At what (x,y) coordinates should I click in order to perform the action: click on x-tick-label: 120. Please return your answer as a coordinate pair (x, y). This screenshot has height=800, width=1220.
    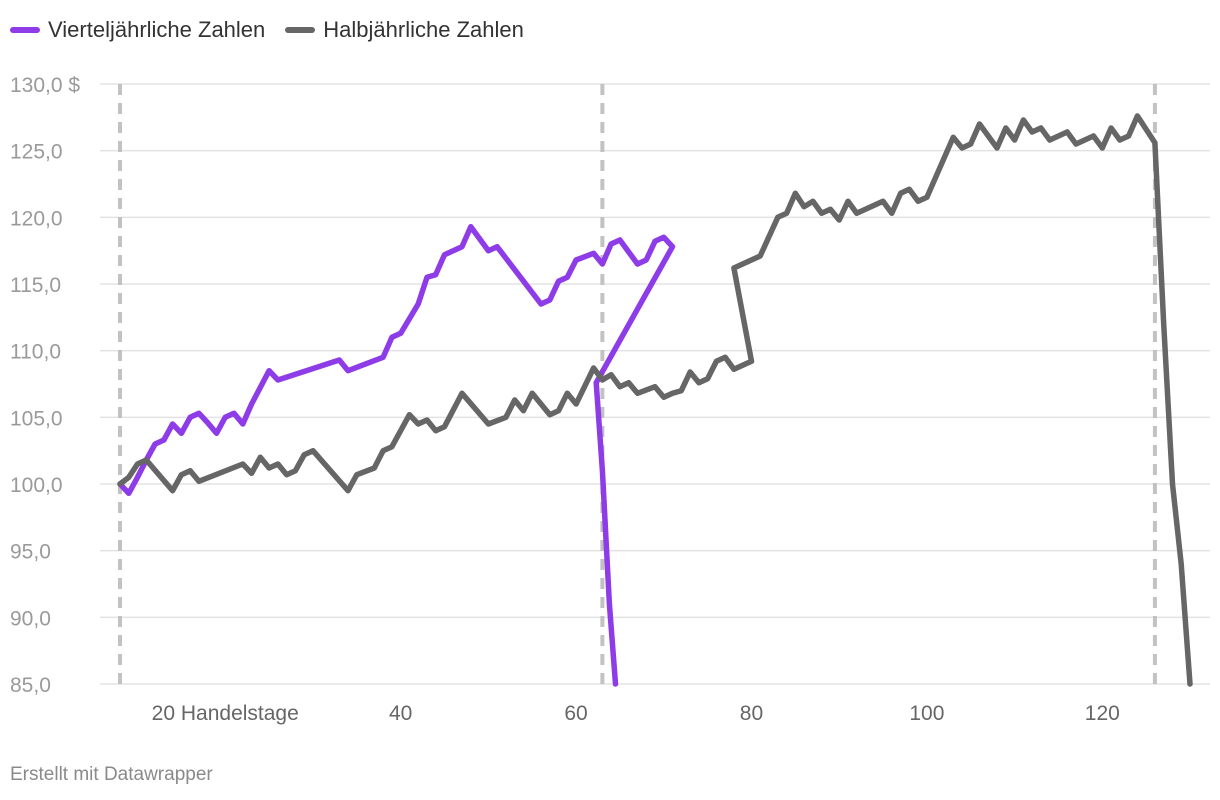
    Looking at the image, I should click on (1102, 713).